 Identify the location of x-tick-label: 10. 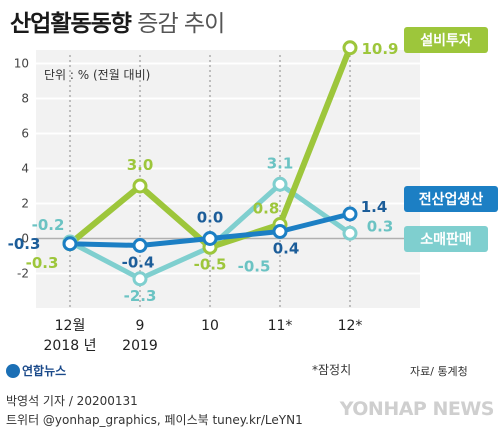
(210, 326).